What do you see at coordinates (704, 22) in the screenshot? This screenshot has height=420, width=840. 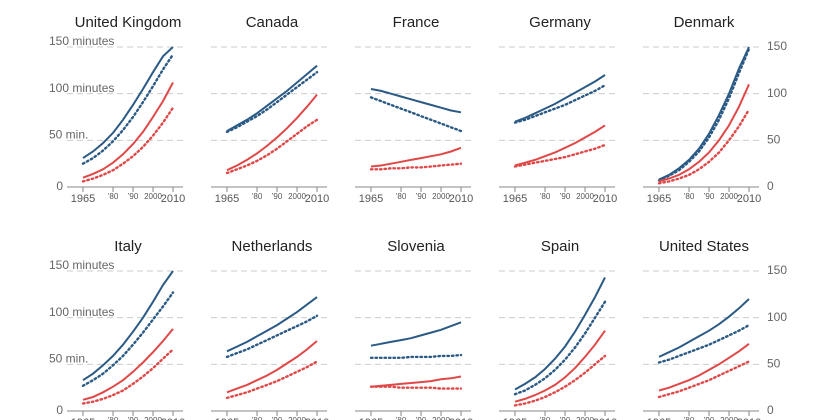 I see `panel-title: Denmark` at bounding box center [704, 22].